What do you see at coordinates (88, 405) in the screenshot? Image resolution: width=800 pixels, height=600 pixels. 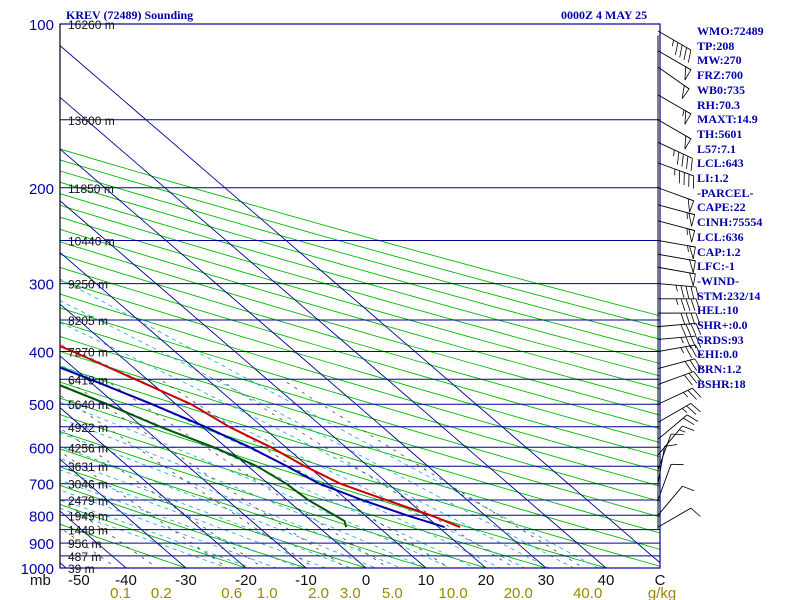 I see `height-label: 5640 m` at bounding box center [88, 405].